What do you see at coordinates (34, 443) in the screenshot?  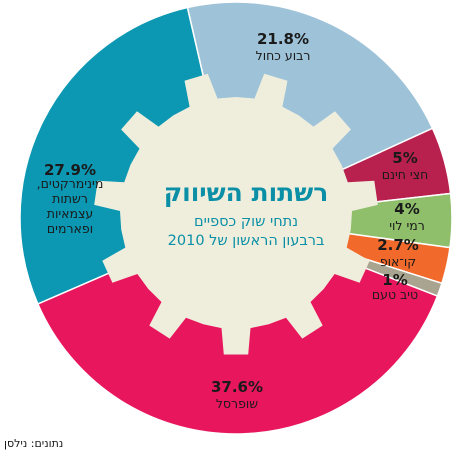 I see `source-note: נתונים: נילסן` at bounding box center [34, 443].